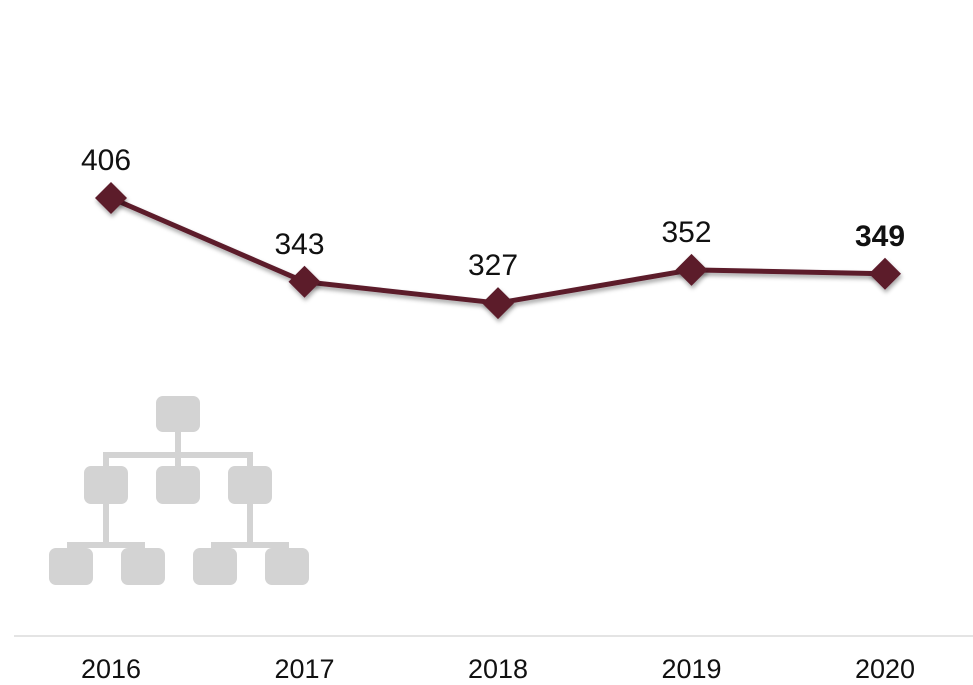  Describe the element at coordinates (691, 669) in the screenshot. I see `x-tick-label: 2019` at that location.